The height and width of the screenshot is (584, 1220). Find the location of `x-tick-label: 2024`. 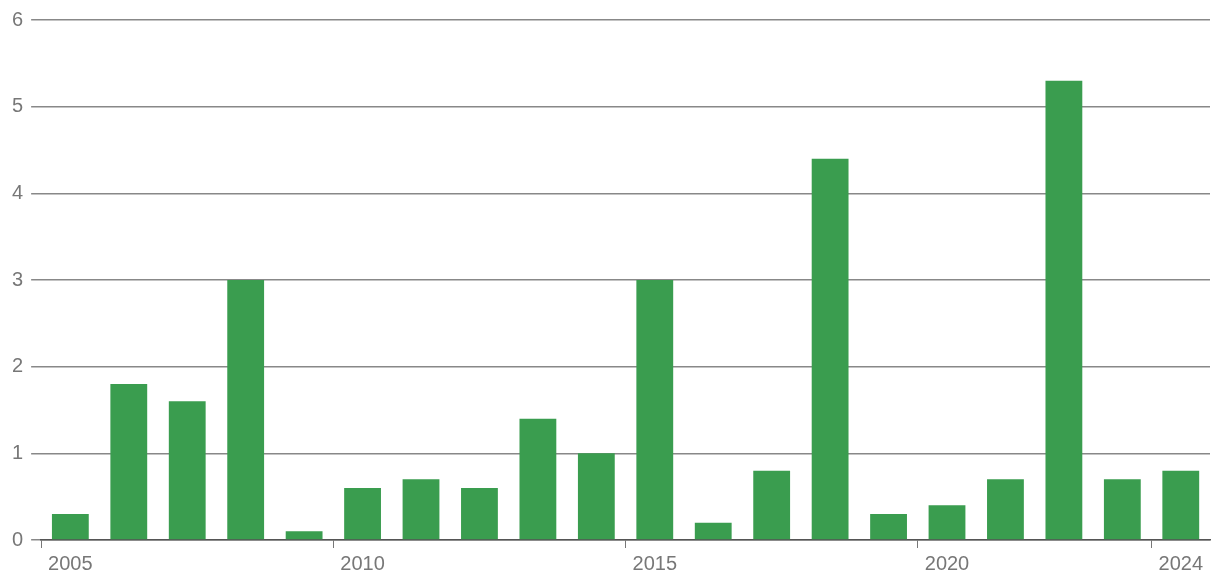

x-tick-label: 2024 is located at coordinates (1181, 562).